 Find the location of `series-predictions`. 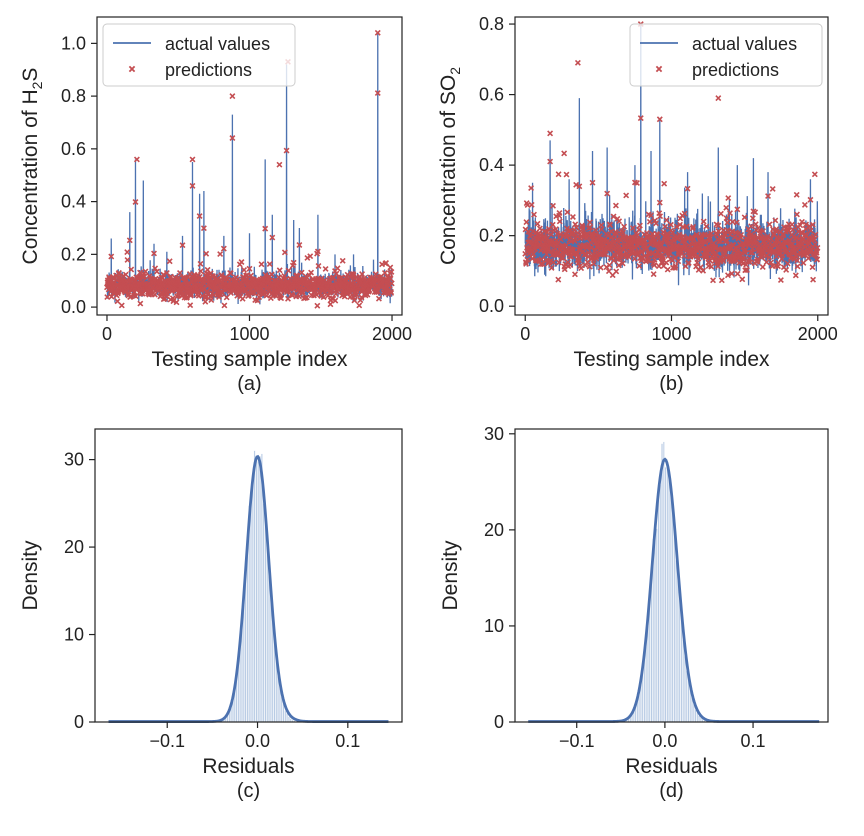

series-predictions is located at coordinates (249, 169).